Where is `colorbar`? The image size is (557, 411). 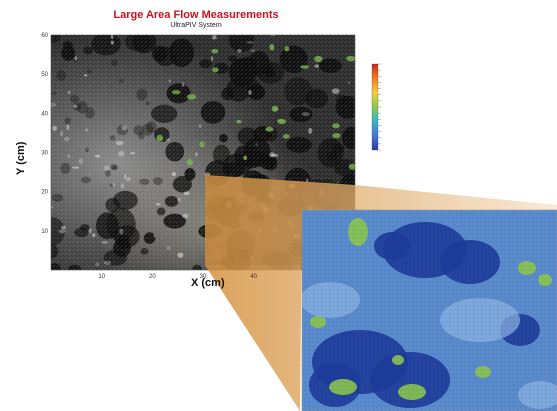
colorbar is located at coordinates (375, 107).